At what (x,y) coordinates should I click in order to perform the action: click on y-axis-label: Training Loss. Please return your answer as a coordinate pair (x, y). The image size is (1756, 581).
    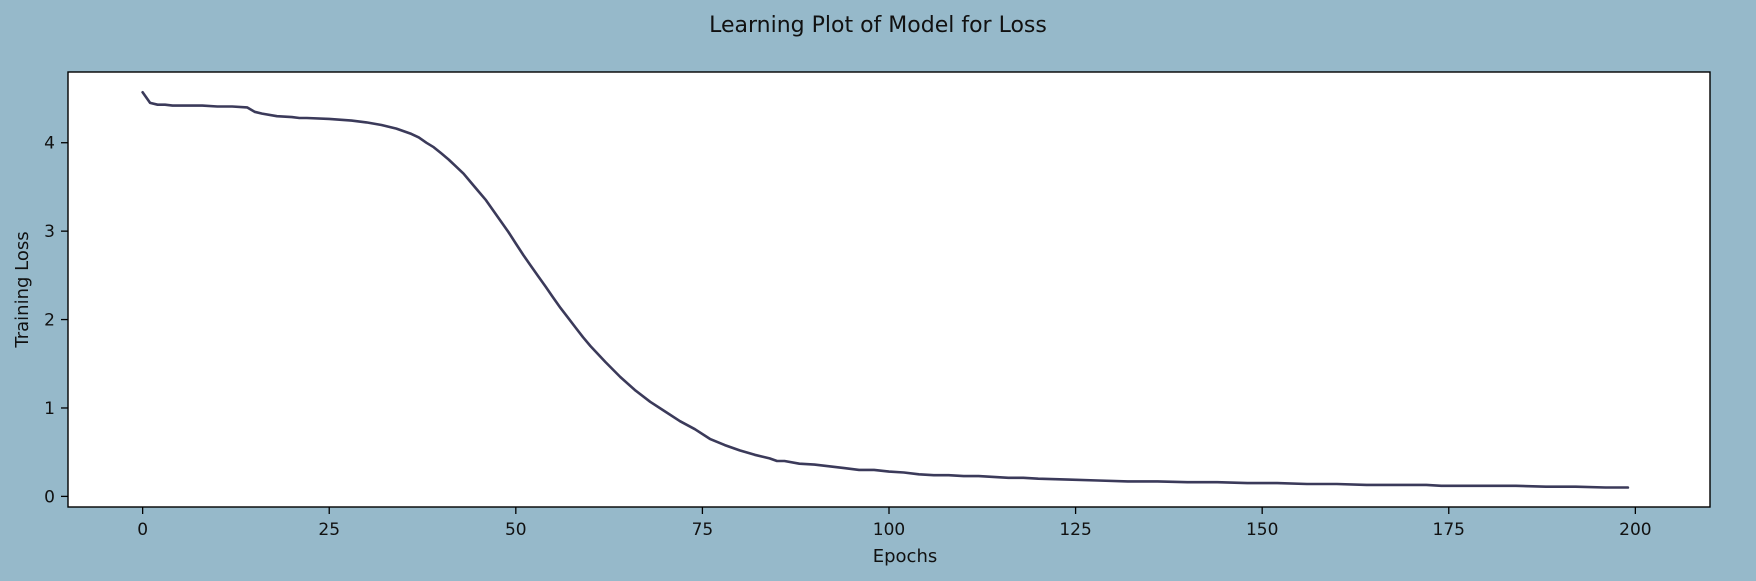
    Looking at the image, I should click on (22, 289).